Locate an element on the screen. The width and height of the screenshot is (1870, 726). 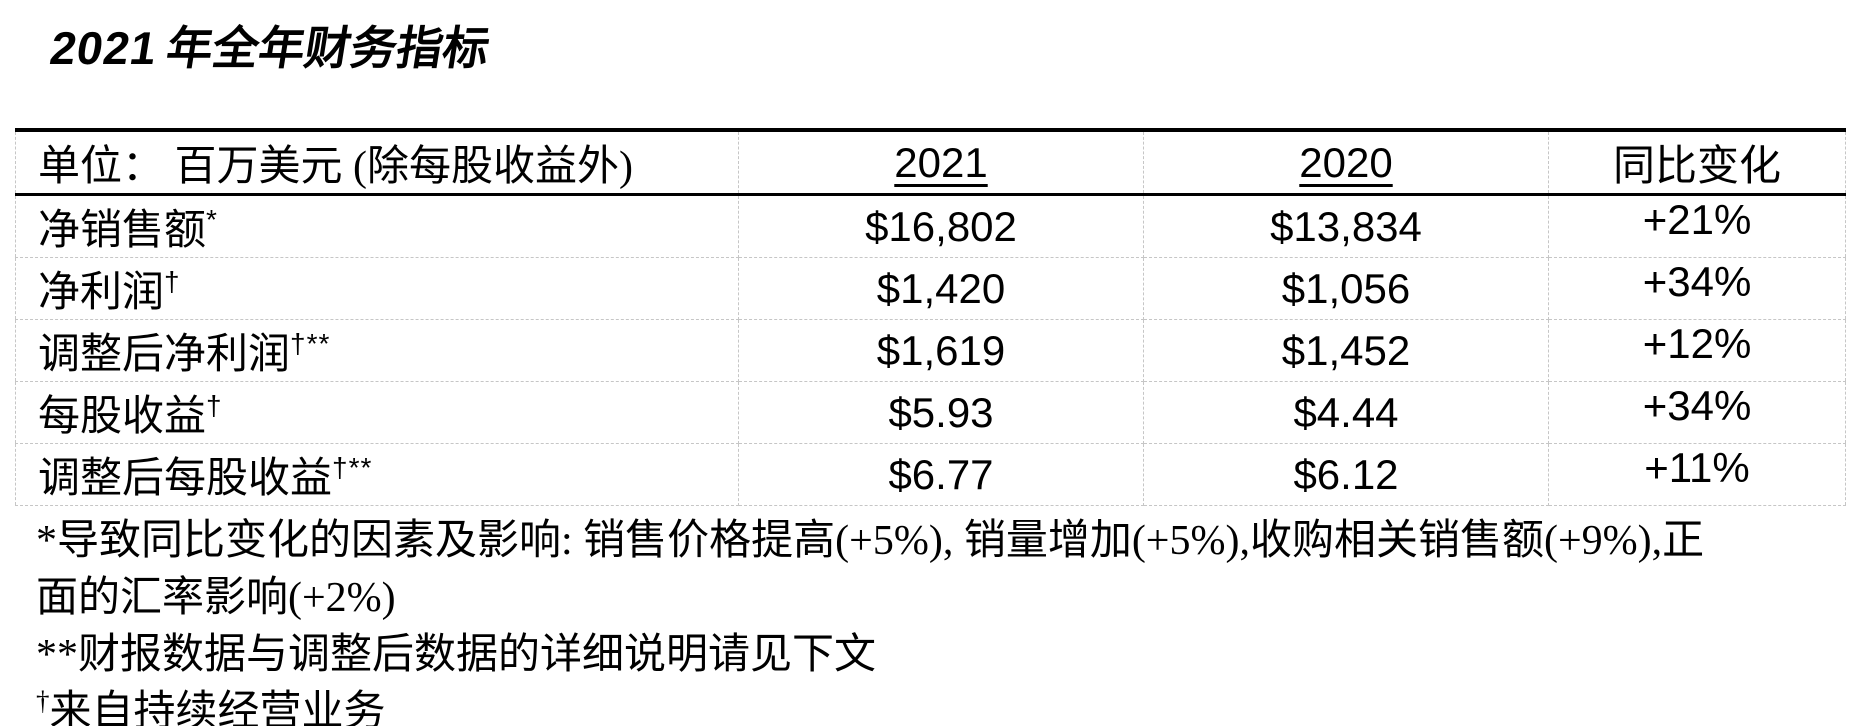
value-change: +21% is located at coordinates (1697, 226).